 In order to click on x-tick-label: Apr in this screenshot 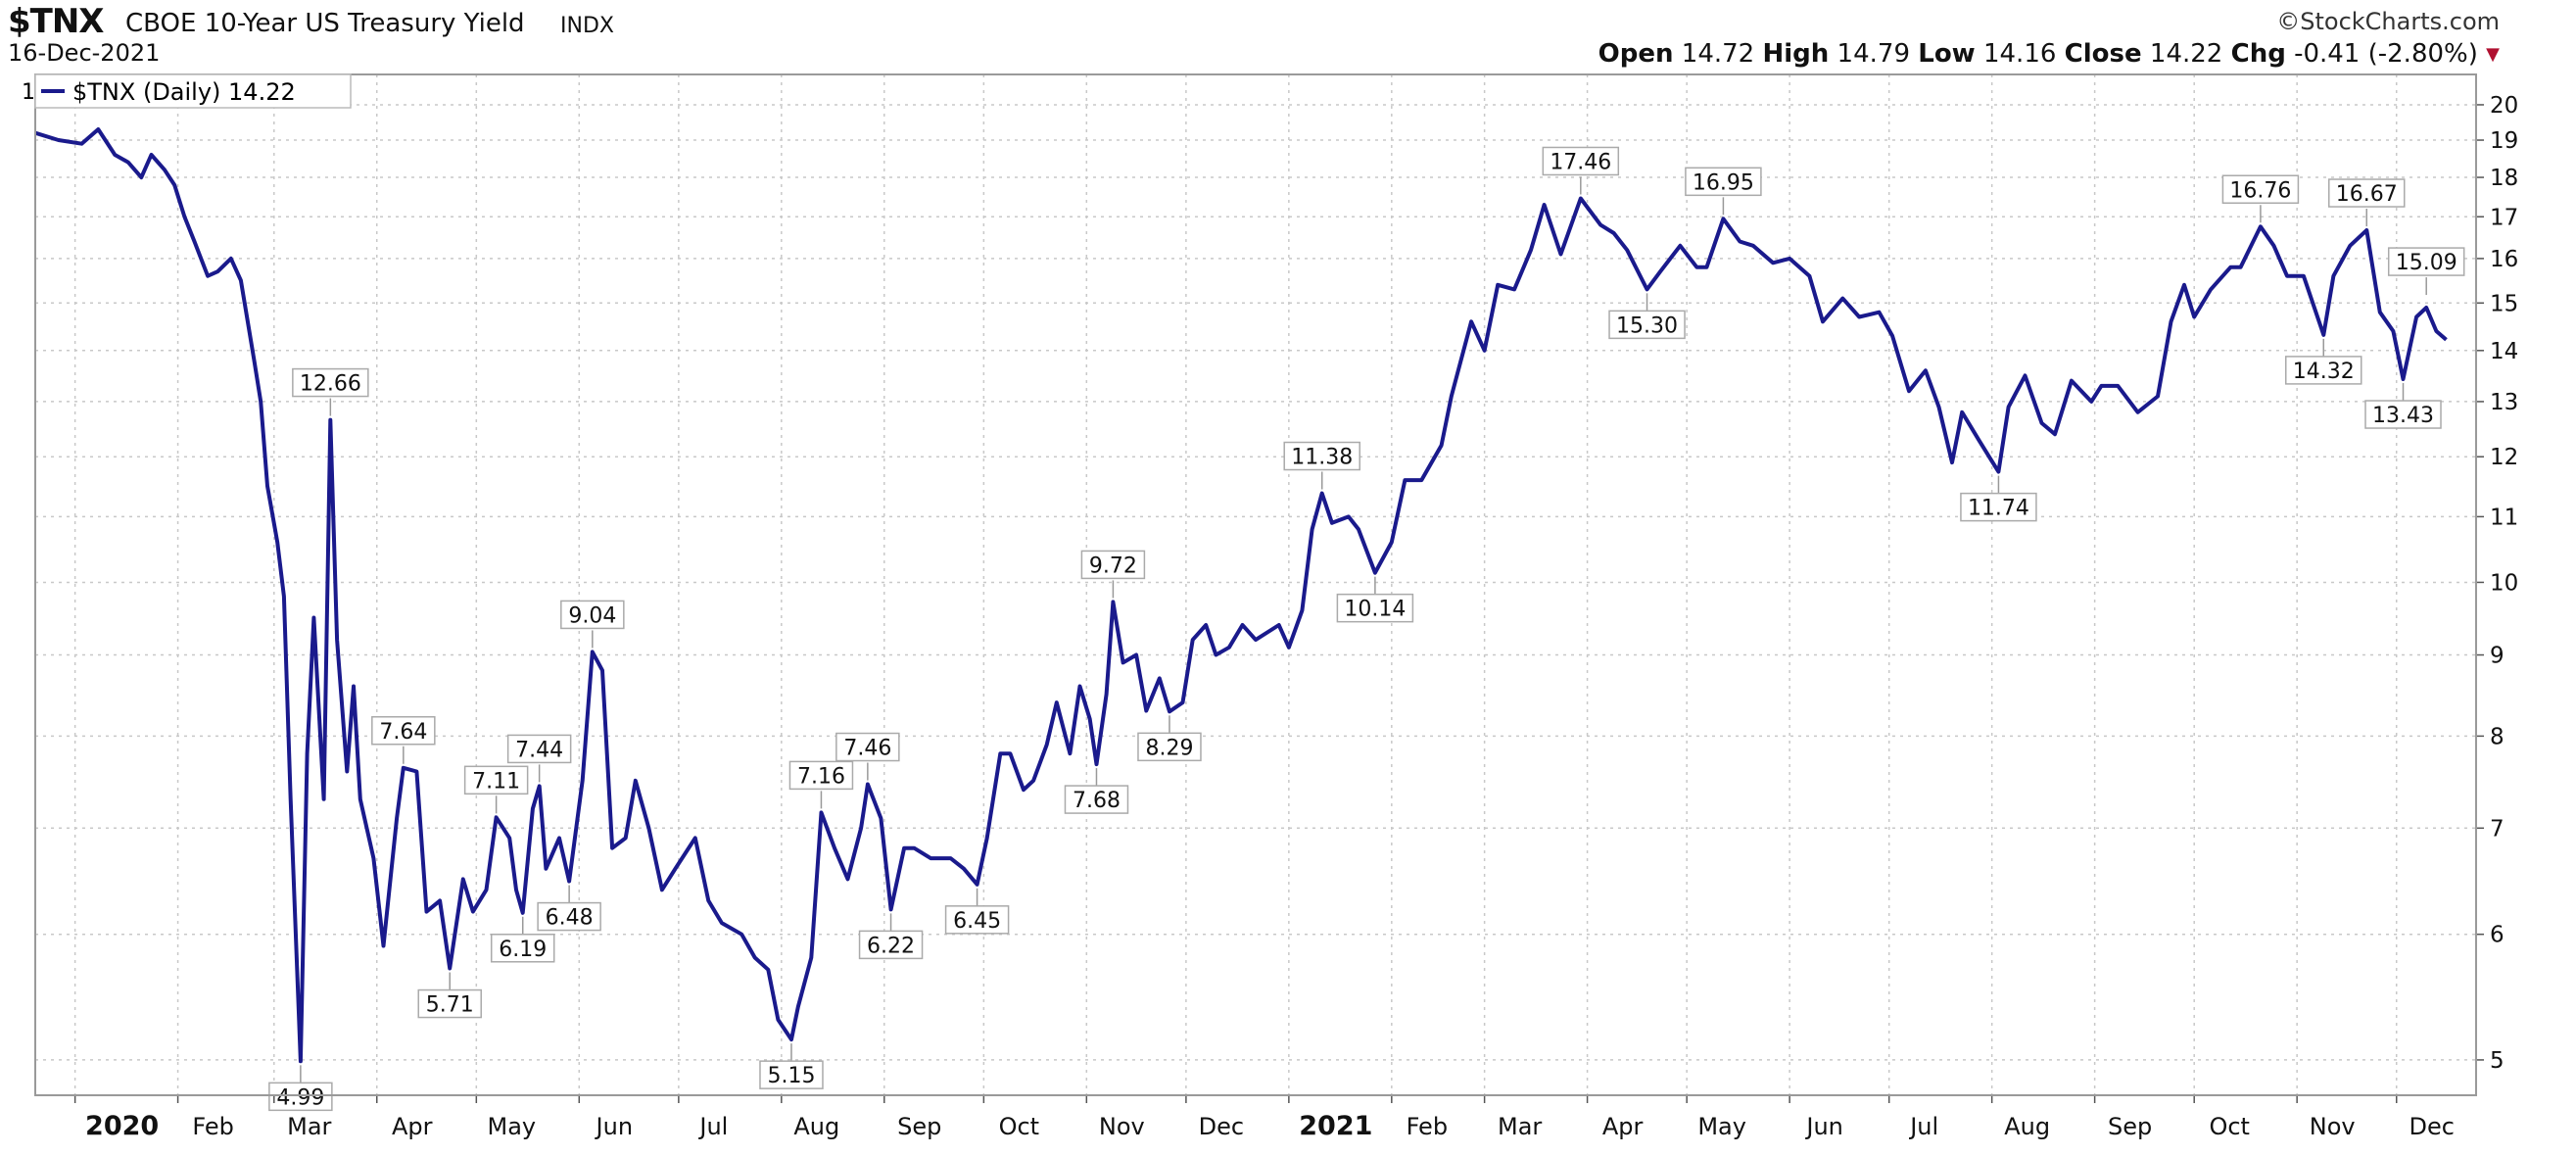, I will do `click(412, 1126)`.